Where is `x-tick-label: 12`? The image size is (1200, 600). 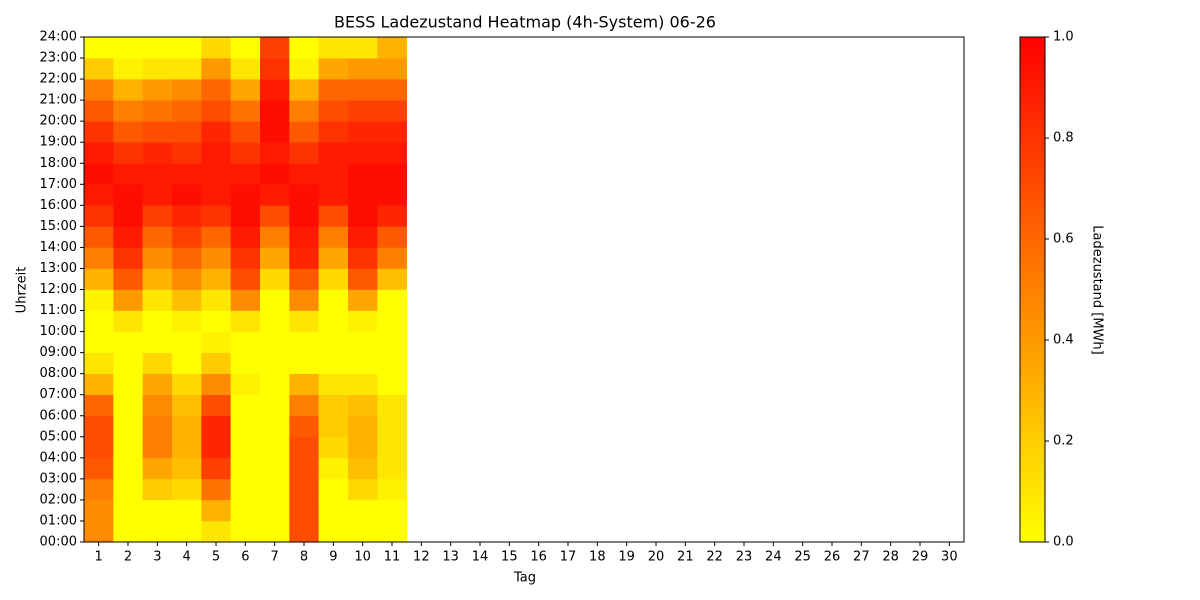
x-tick-label: 12 is located at coordinates (421, 557).